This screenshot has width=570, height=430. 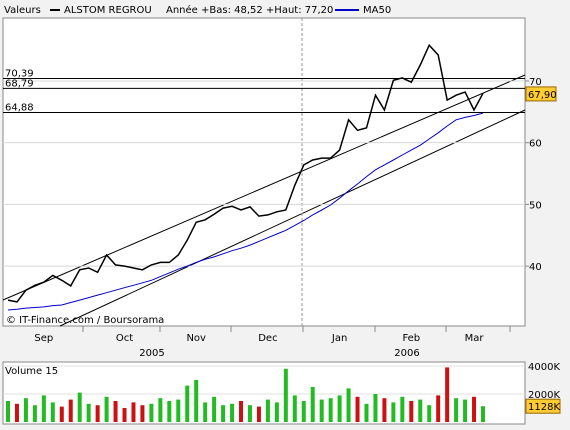 I want to click on y-tick-label: 40, so click(x=535, y=267).